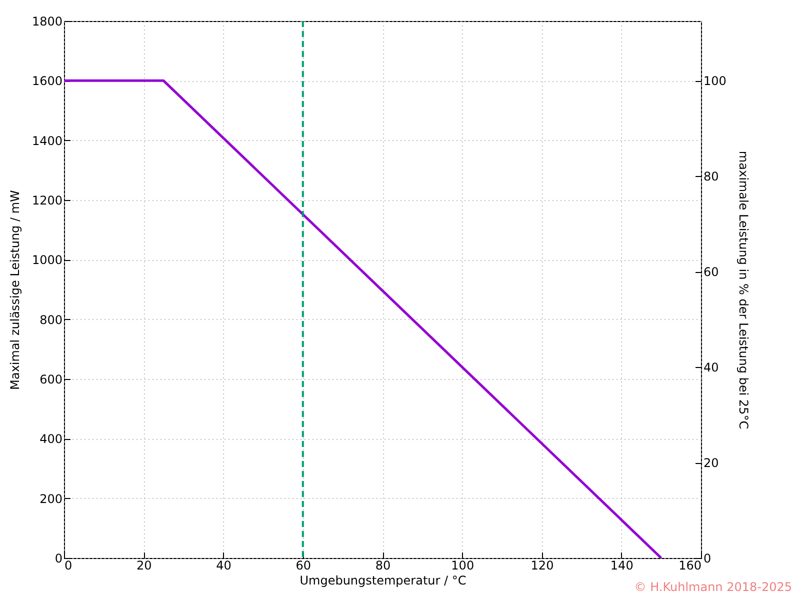 The width and height of the screenshot is (800, 600). What do you see at coordinates (47, 21) in the screenshot?
I see `y-tick-label: 1800` at bounding box center [47, 21].